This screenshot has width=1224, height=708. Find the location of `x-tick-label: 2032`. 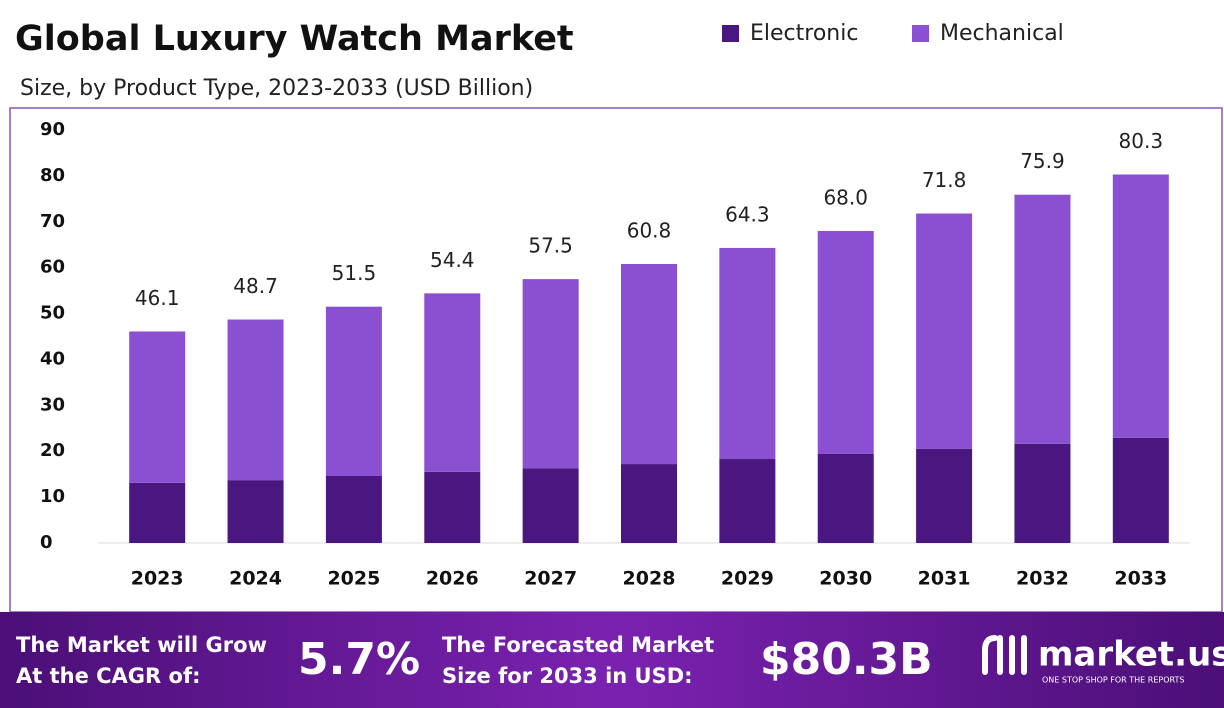

x-tick-label: 2032 is located at coordinates (1042, 579).